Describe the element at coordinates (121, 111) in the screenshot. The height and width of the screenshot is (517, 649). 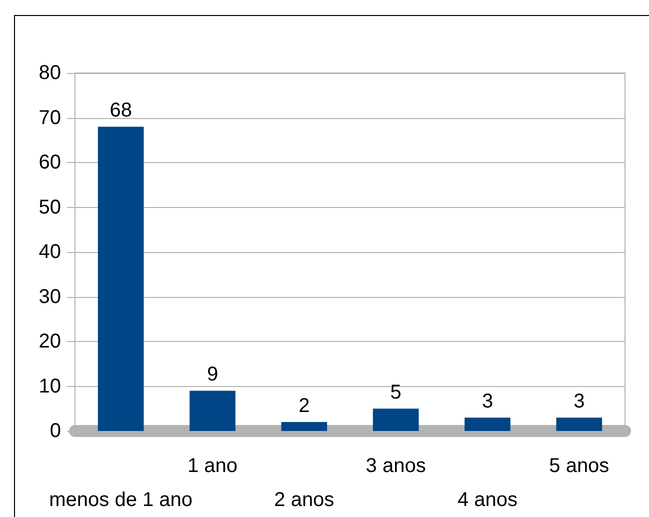
I see `data-label: 68` at that location.